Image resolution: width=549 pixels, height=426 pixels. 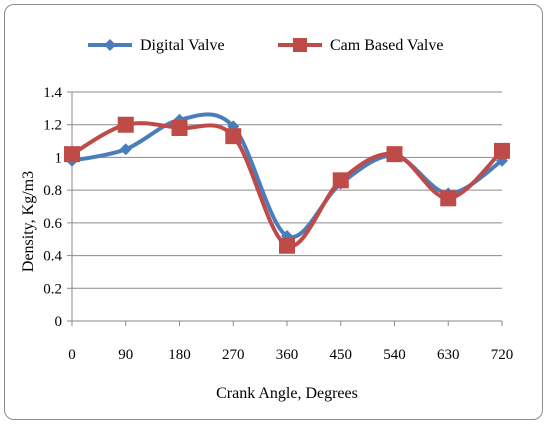 I want to click on y-tick-label: 0, so click(x=59, y=322).